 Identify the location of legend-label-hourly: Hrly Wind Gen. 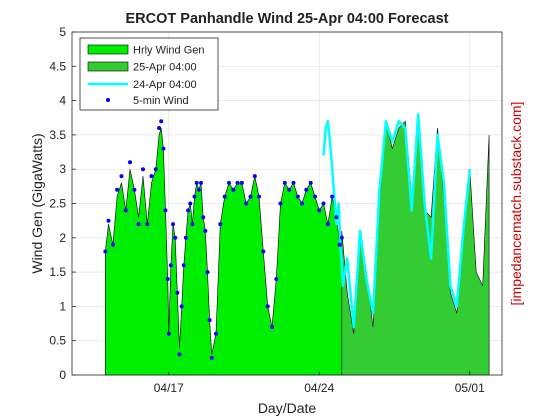
(169, 51).